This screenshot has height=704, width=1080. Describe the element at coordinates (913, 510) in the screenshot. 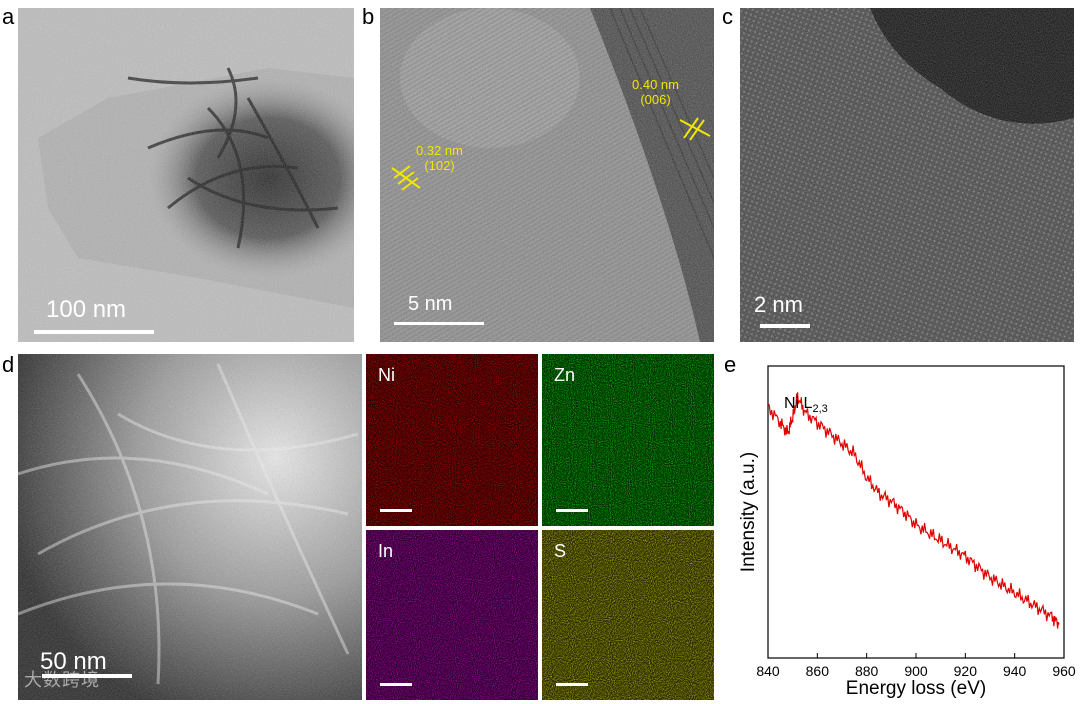

I see `spectrum-line` at that location.